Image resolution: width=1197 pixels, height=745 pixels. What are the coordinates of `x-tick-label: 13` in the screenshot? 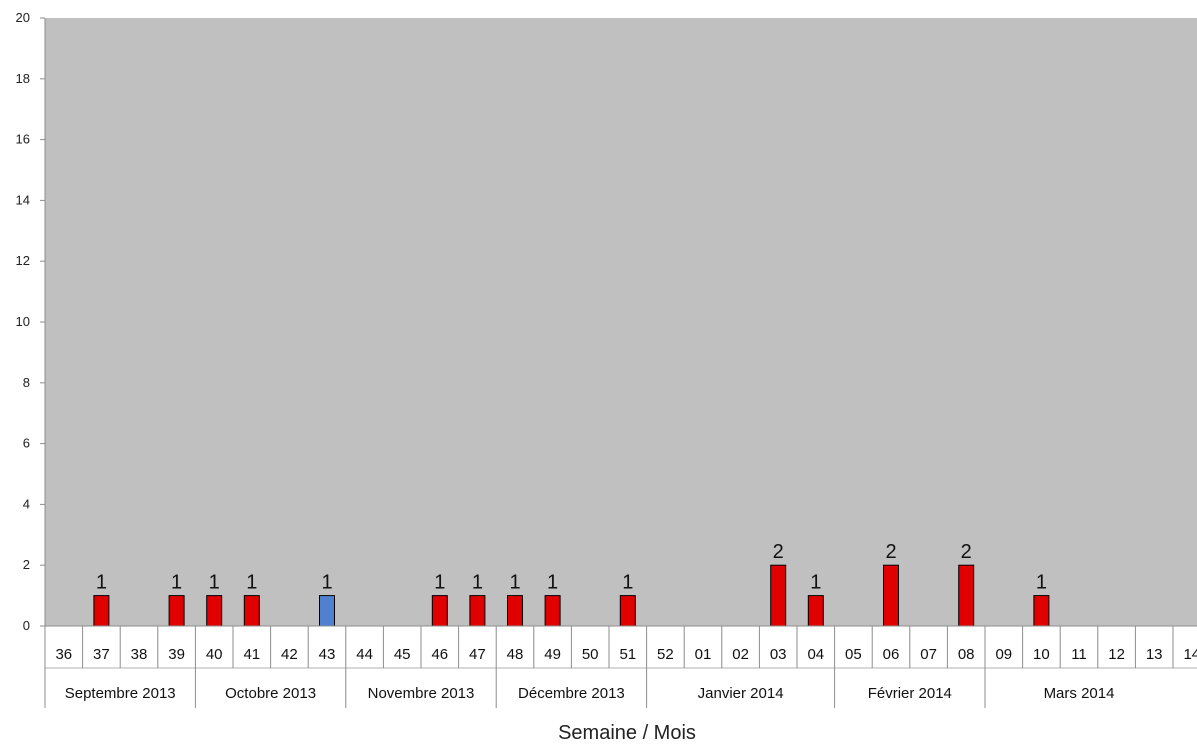 It's located at (1154, 654).